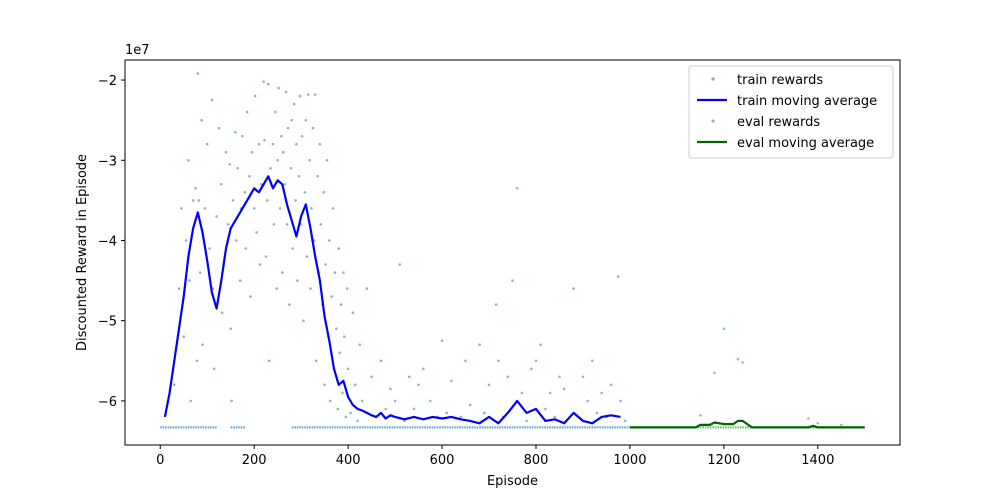 This screenshot has width=1000, height=500. I want to click on y-tick-label: −3, so click(107, 161).